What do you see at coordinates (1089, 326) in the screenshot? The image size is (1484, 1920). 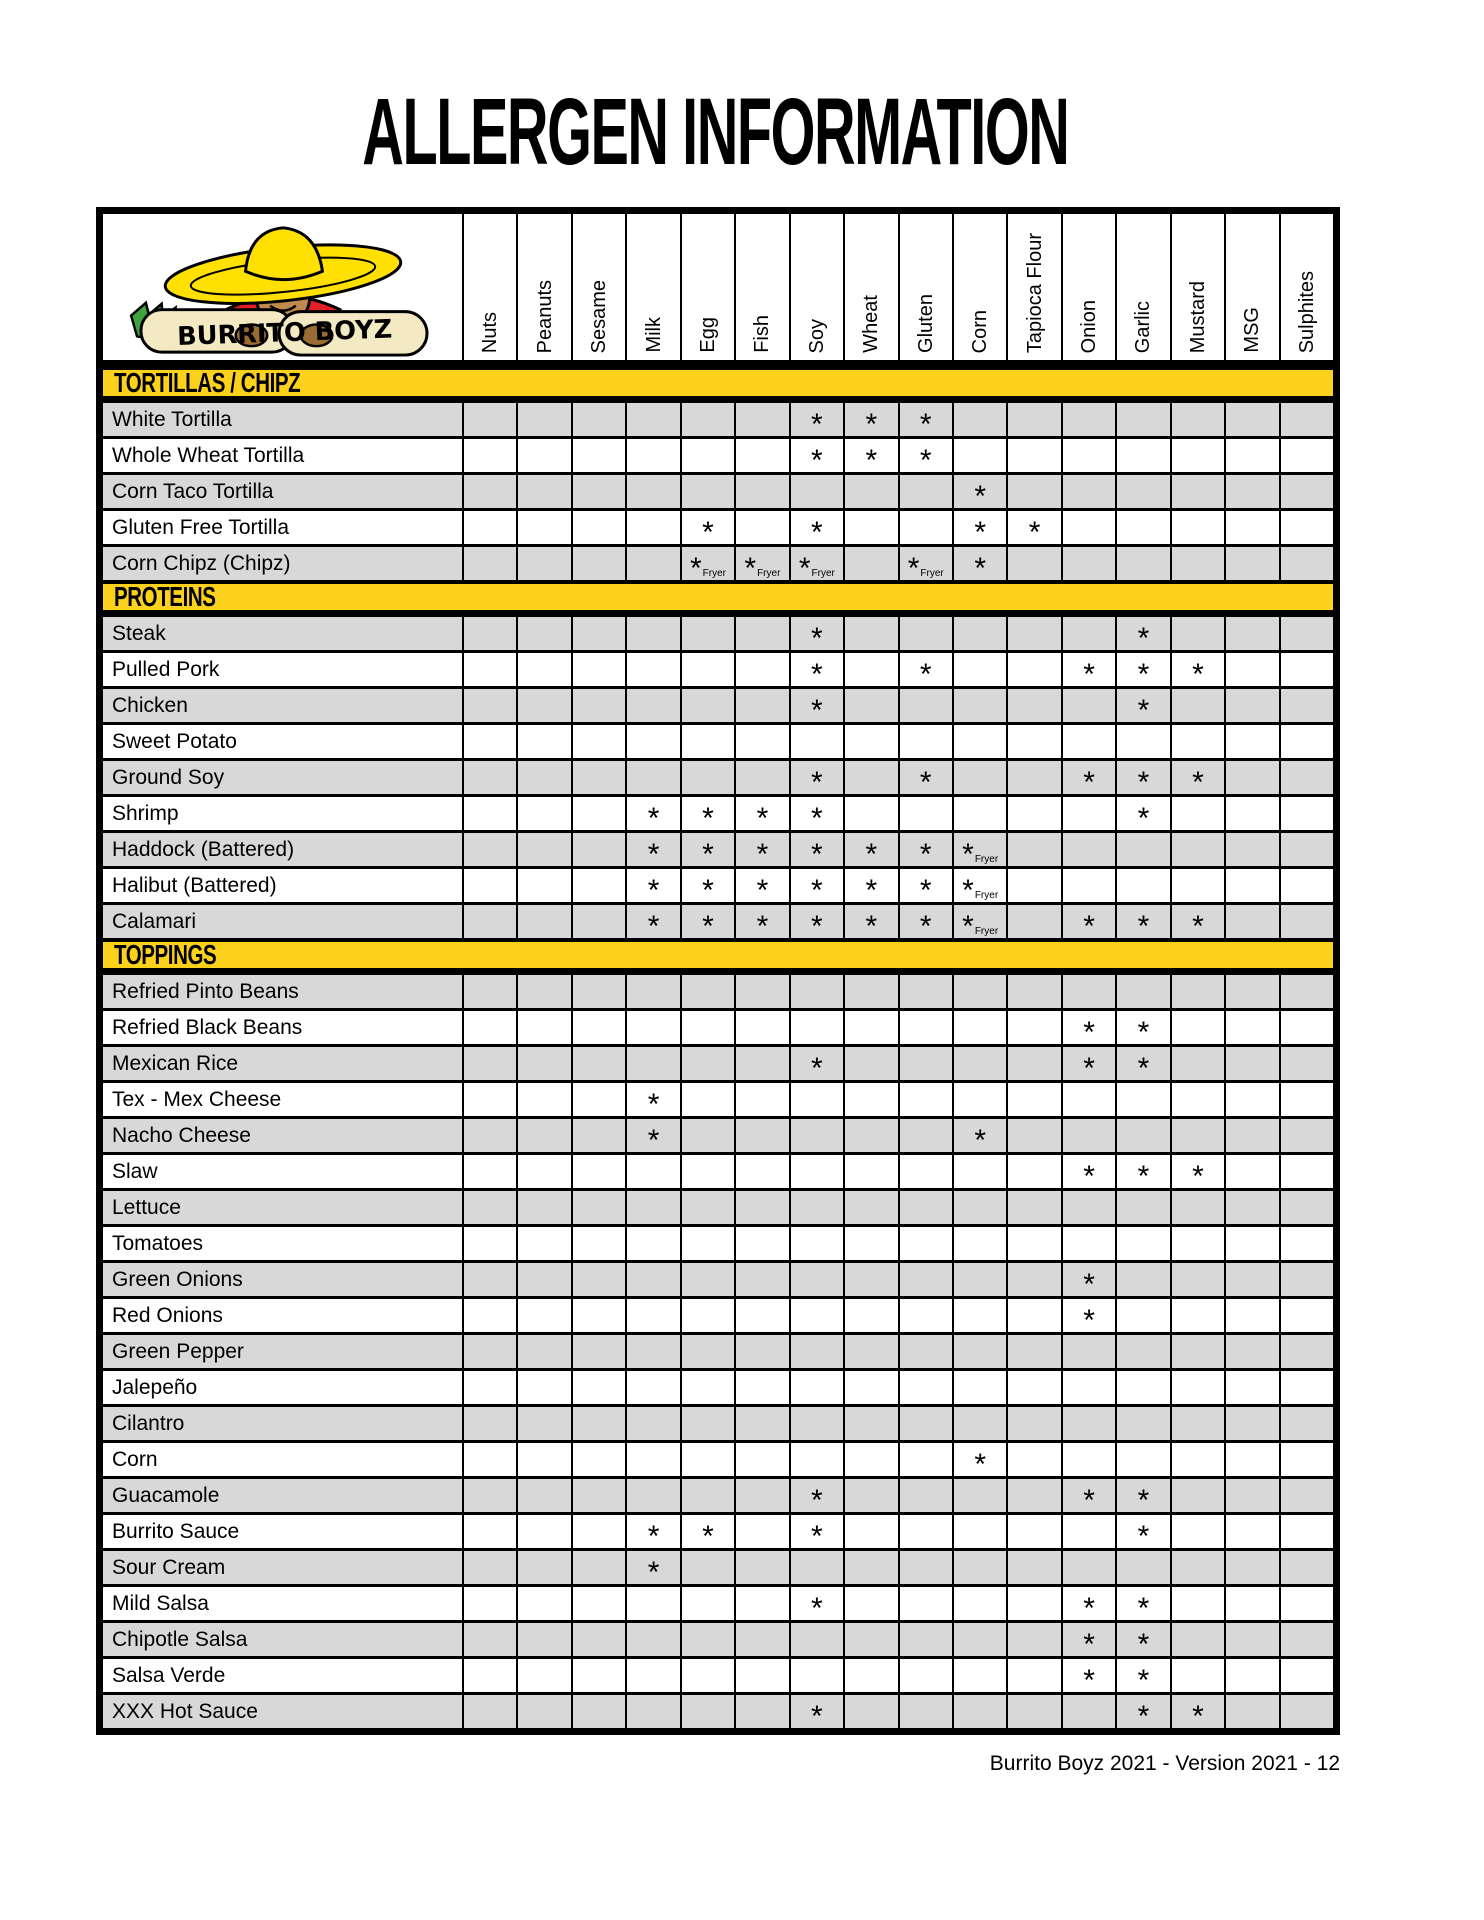 I see `column-header-label: Onion` at bounding box center [1089, 326].